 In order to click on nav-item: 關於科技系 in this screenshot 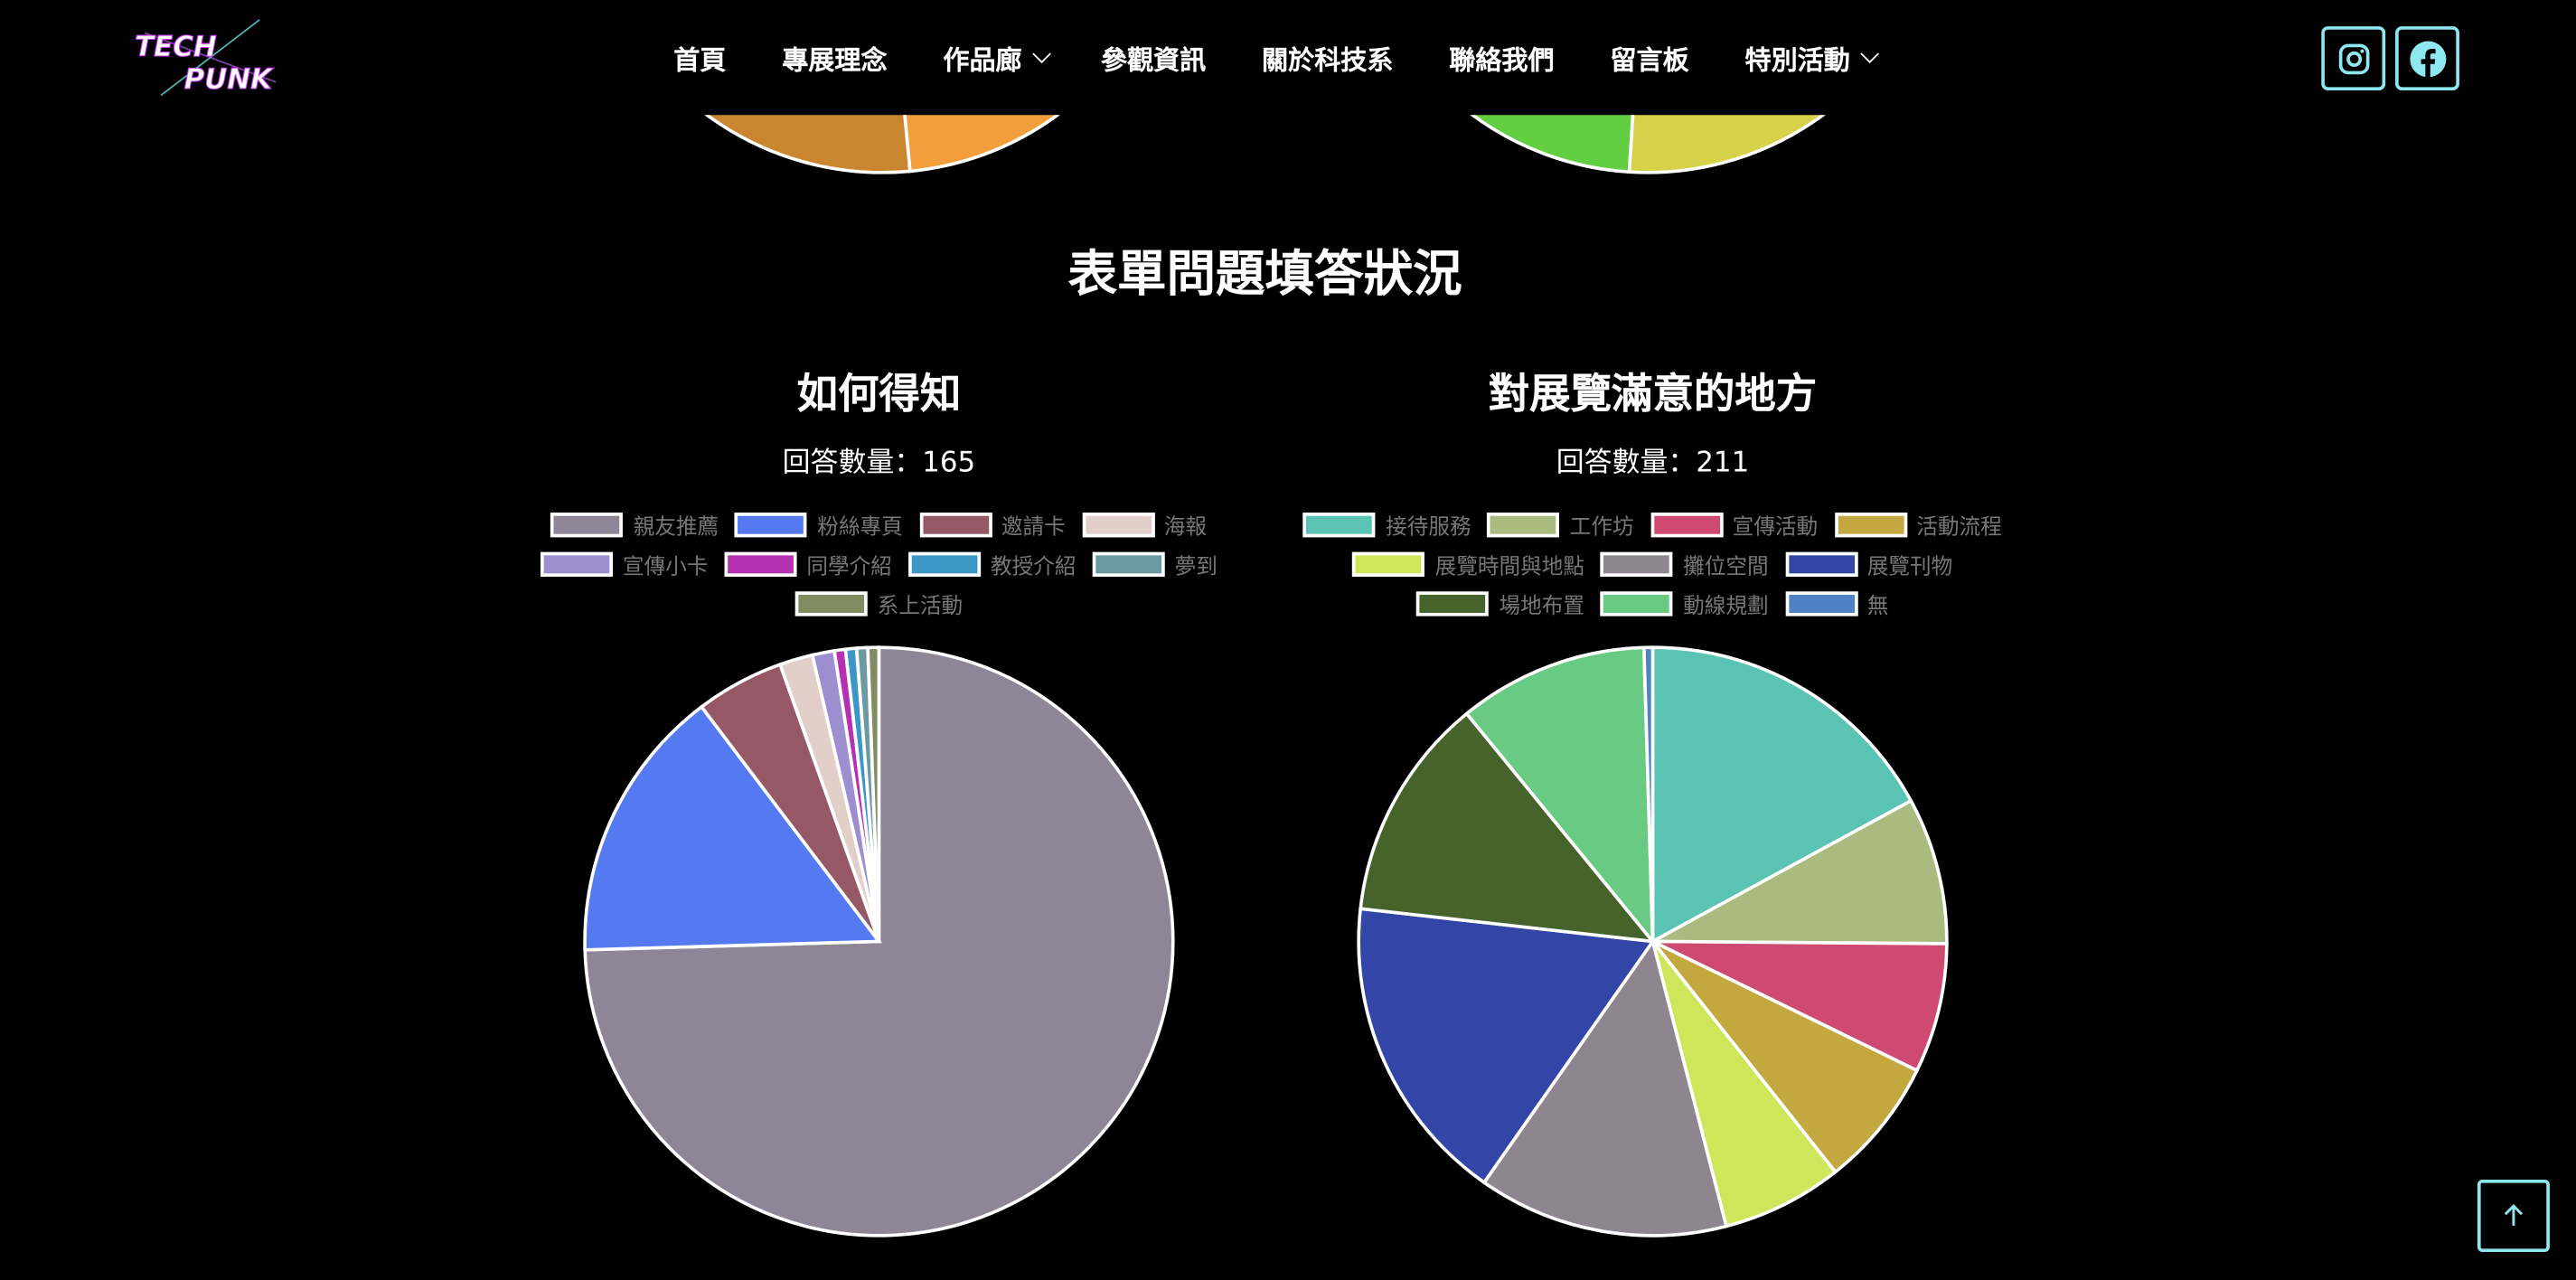, I will do `click(1328, 58)`.